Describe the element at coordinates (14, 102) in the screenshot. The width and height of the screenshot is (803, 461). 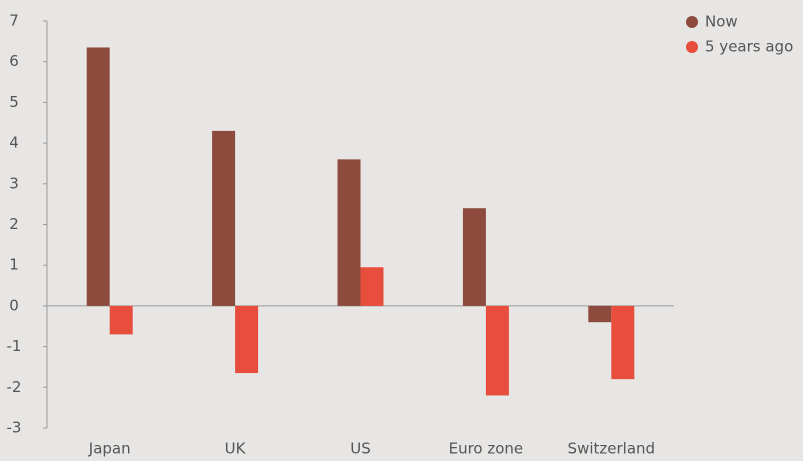
I see `y-tick-label: 5` at that location.